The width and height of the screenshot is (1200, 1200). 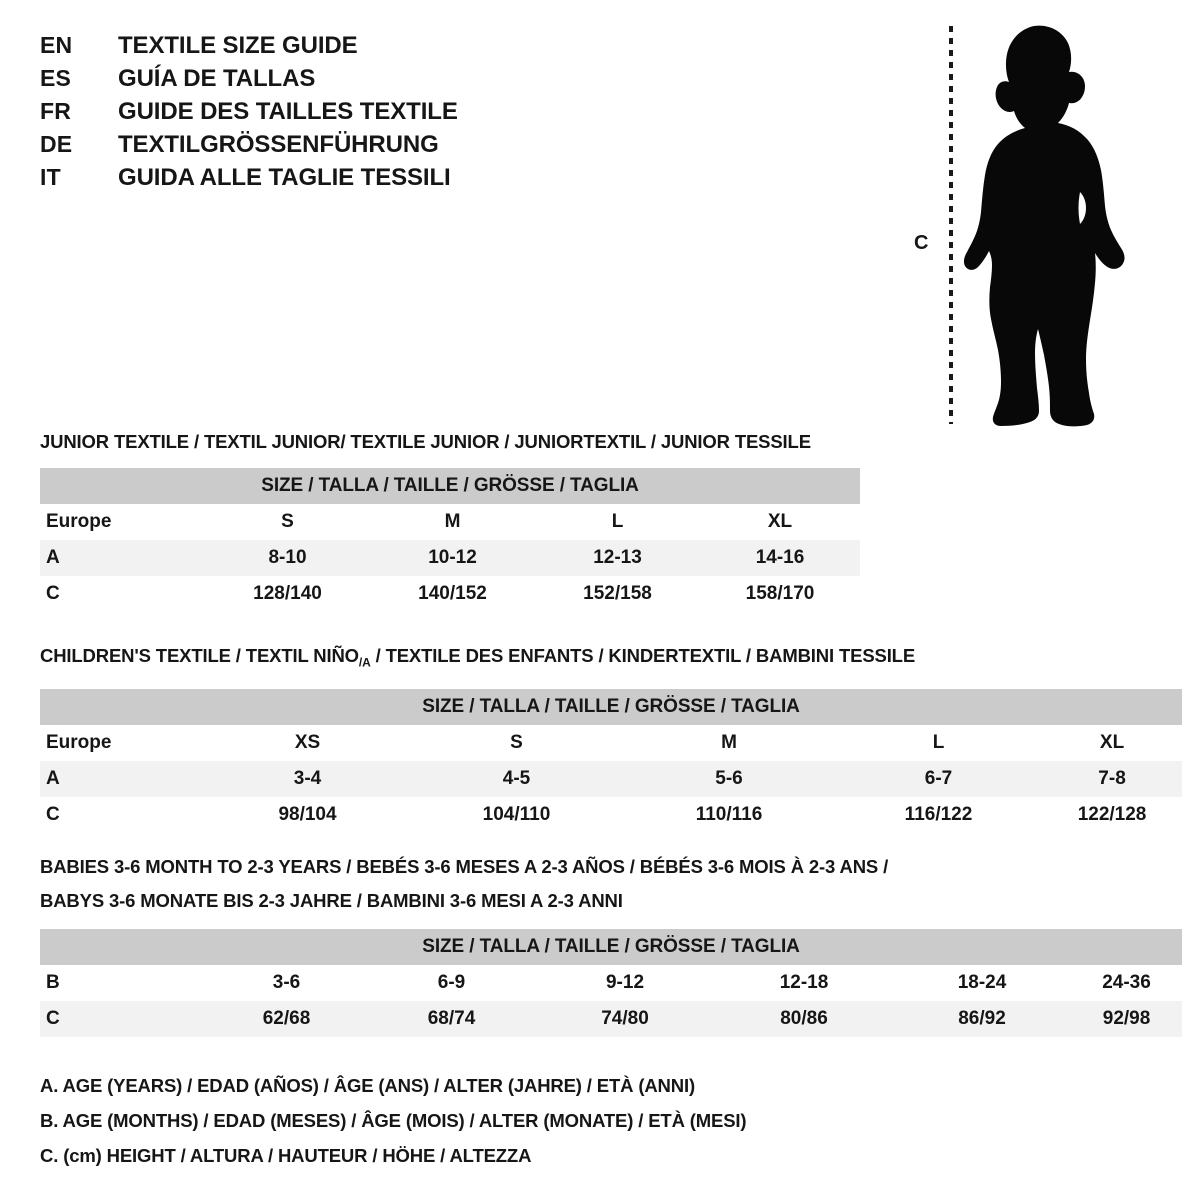 I want to click on table-row: C 128/140 140/152 152/158 158/170, so click(x=450, y=594).